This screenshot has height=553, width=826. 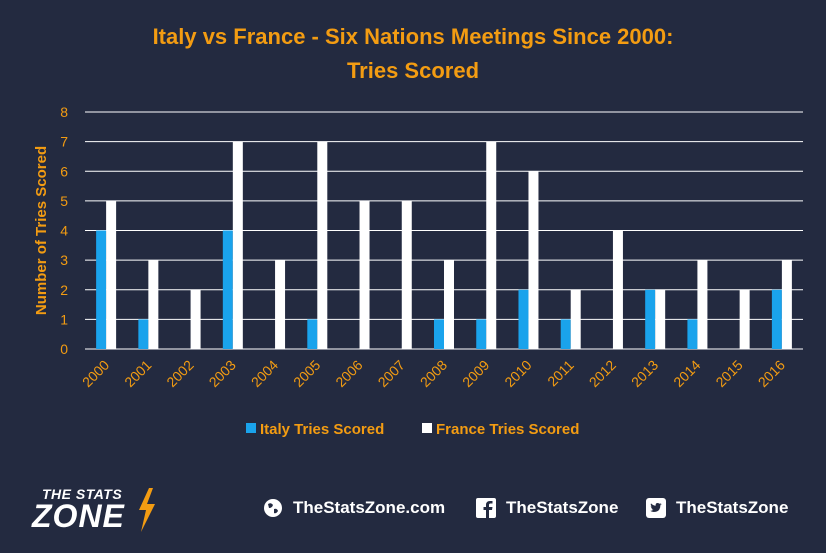 I want to click on twitter-icon, so click(x=656, y=508).